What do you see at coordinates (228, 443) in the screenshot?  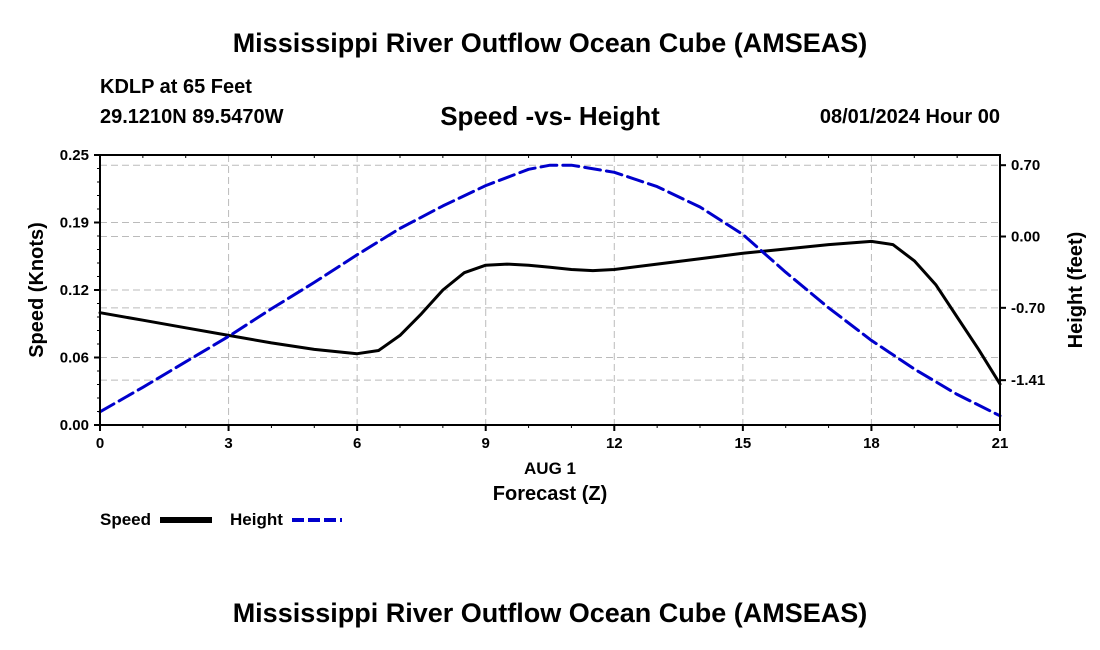 I see `x-tick-label: 3` at bounding box center [228, 443].